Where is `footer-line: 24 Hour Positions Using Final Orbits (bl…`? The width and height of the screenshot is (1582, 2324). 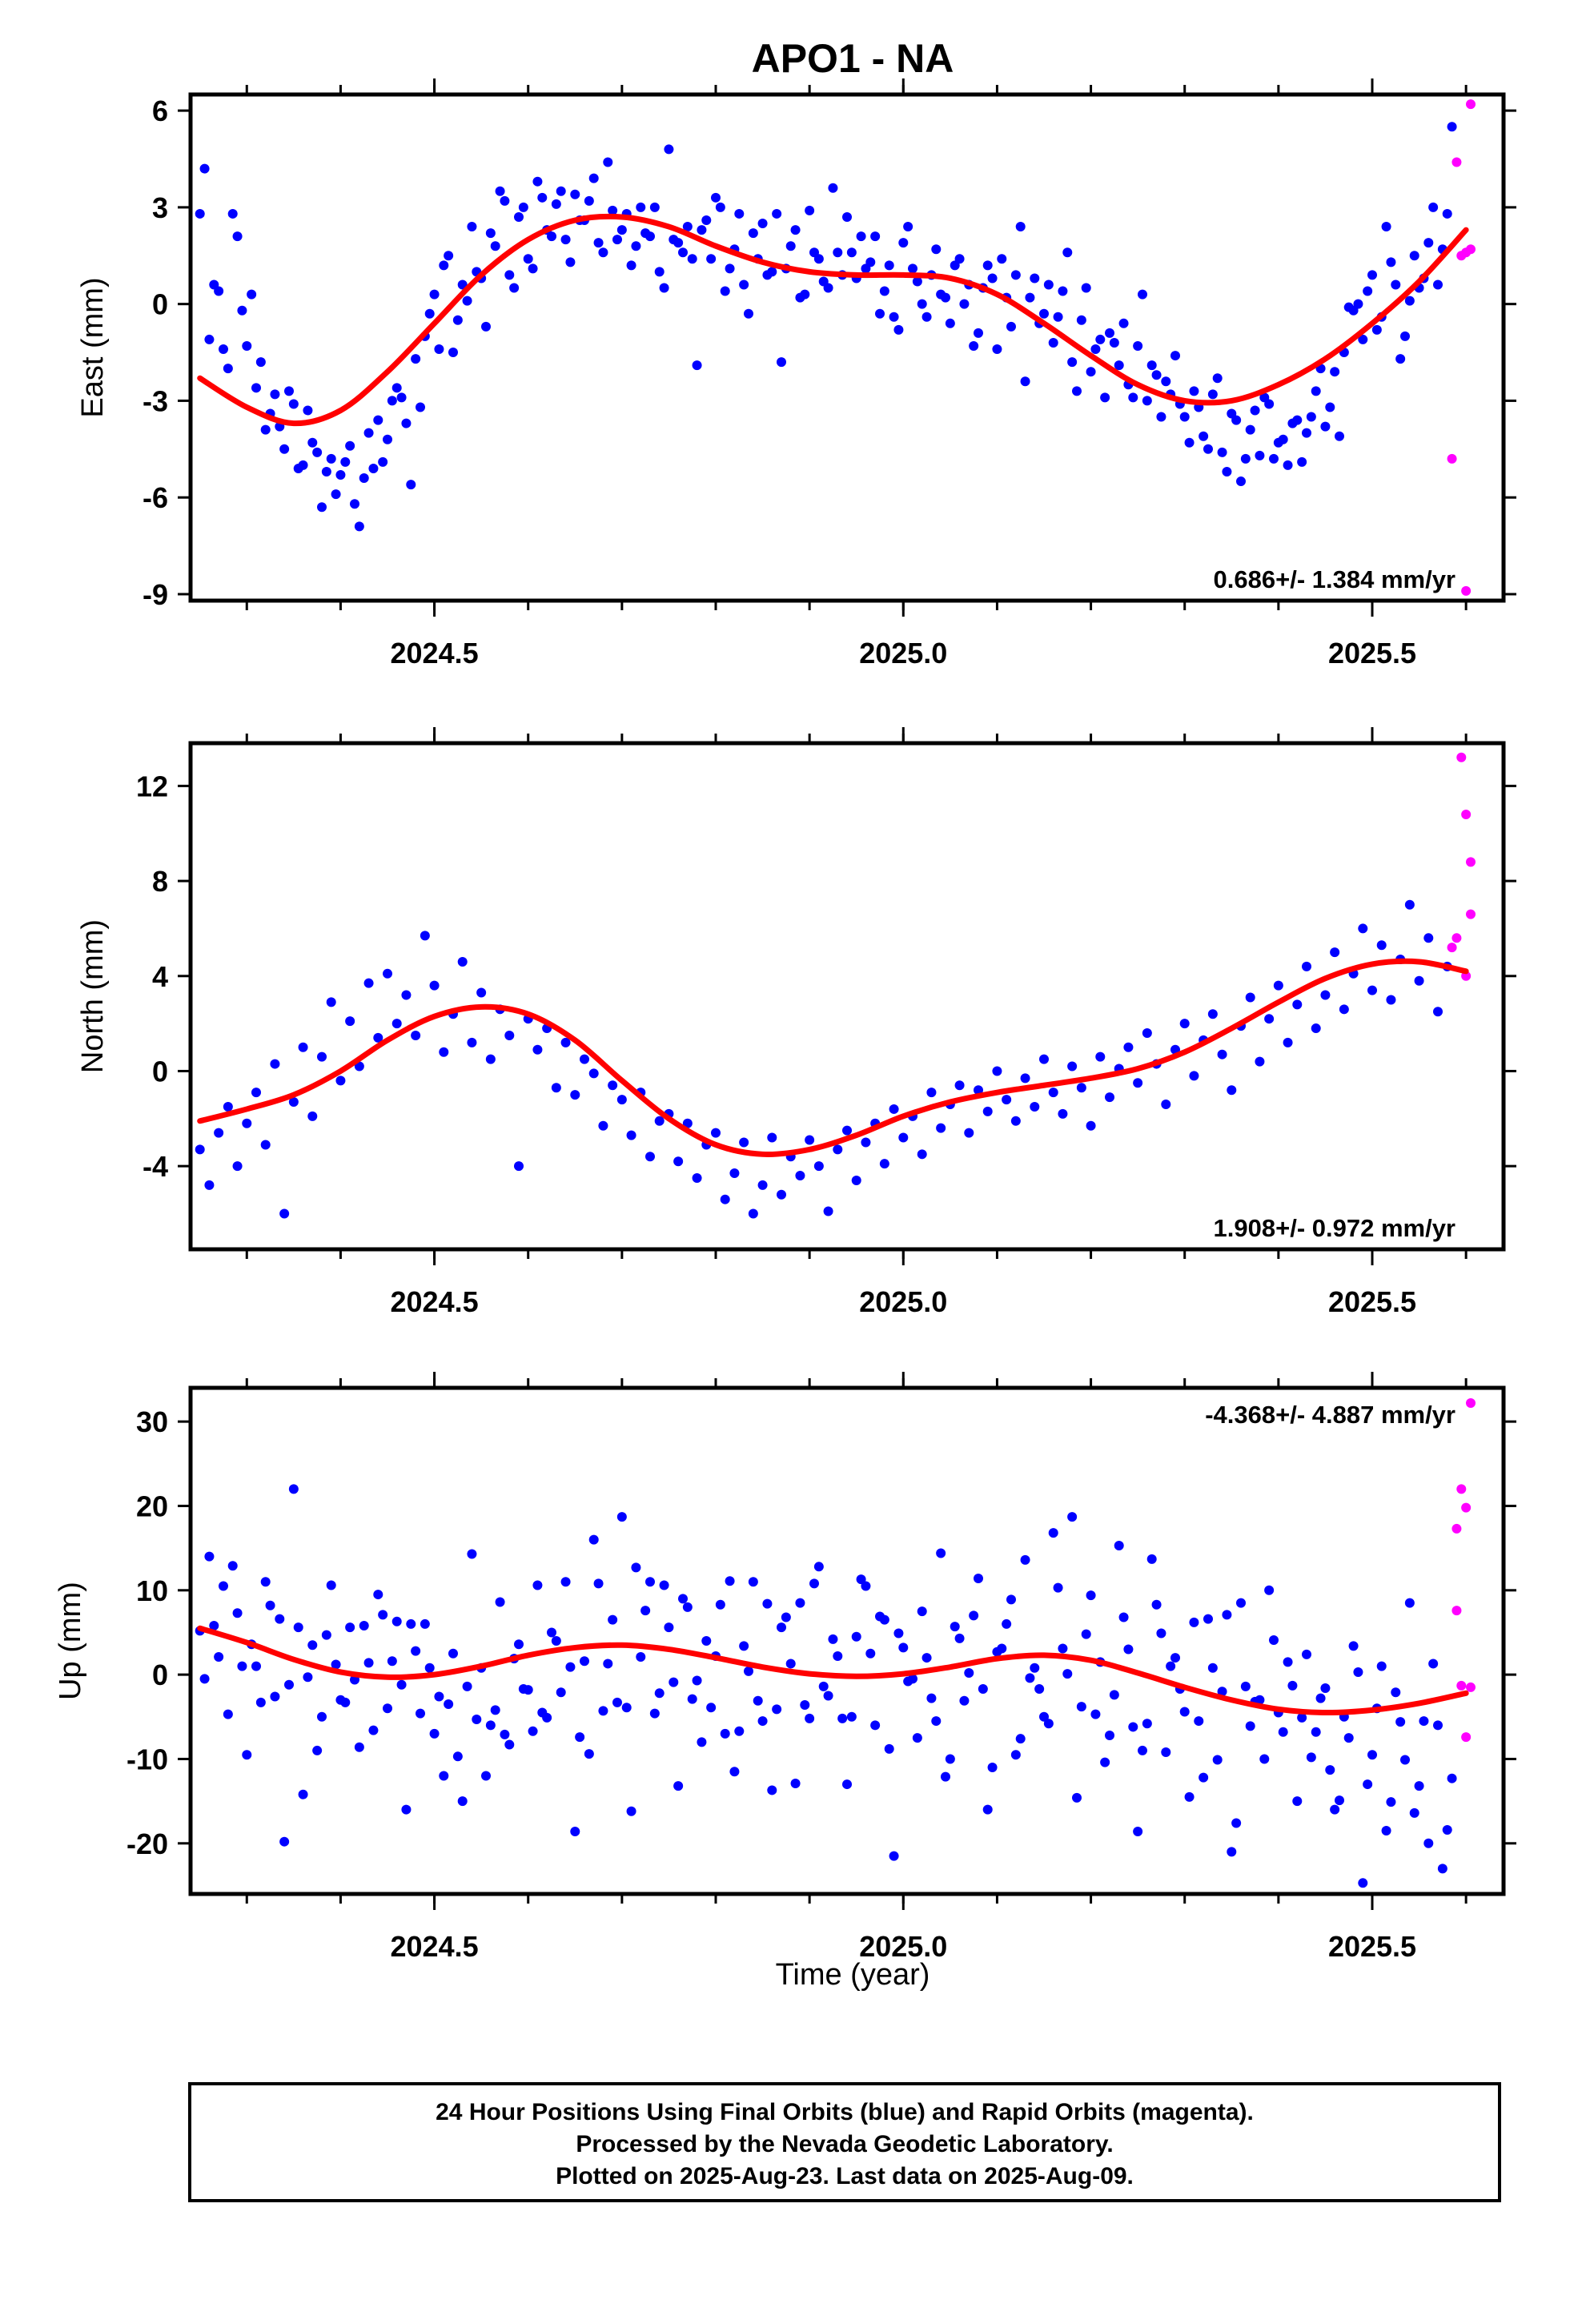 footer-line: 24 Hour Positions Using Final Orbits (bl… is located at coordinates (845, 2112).